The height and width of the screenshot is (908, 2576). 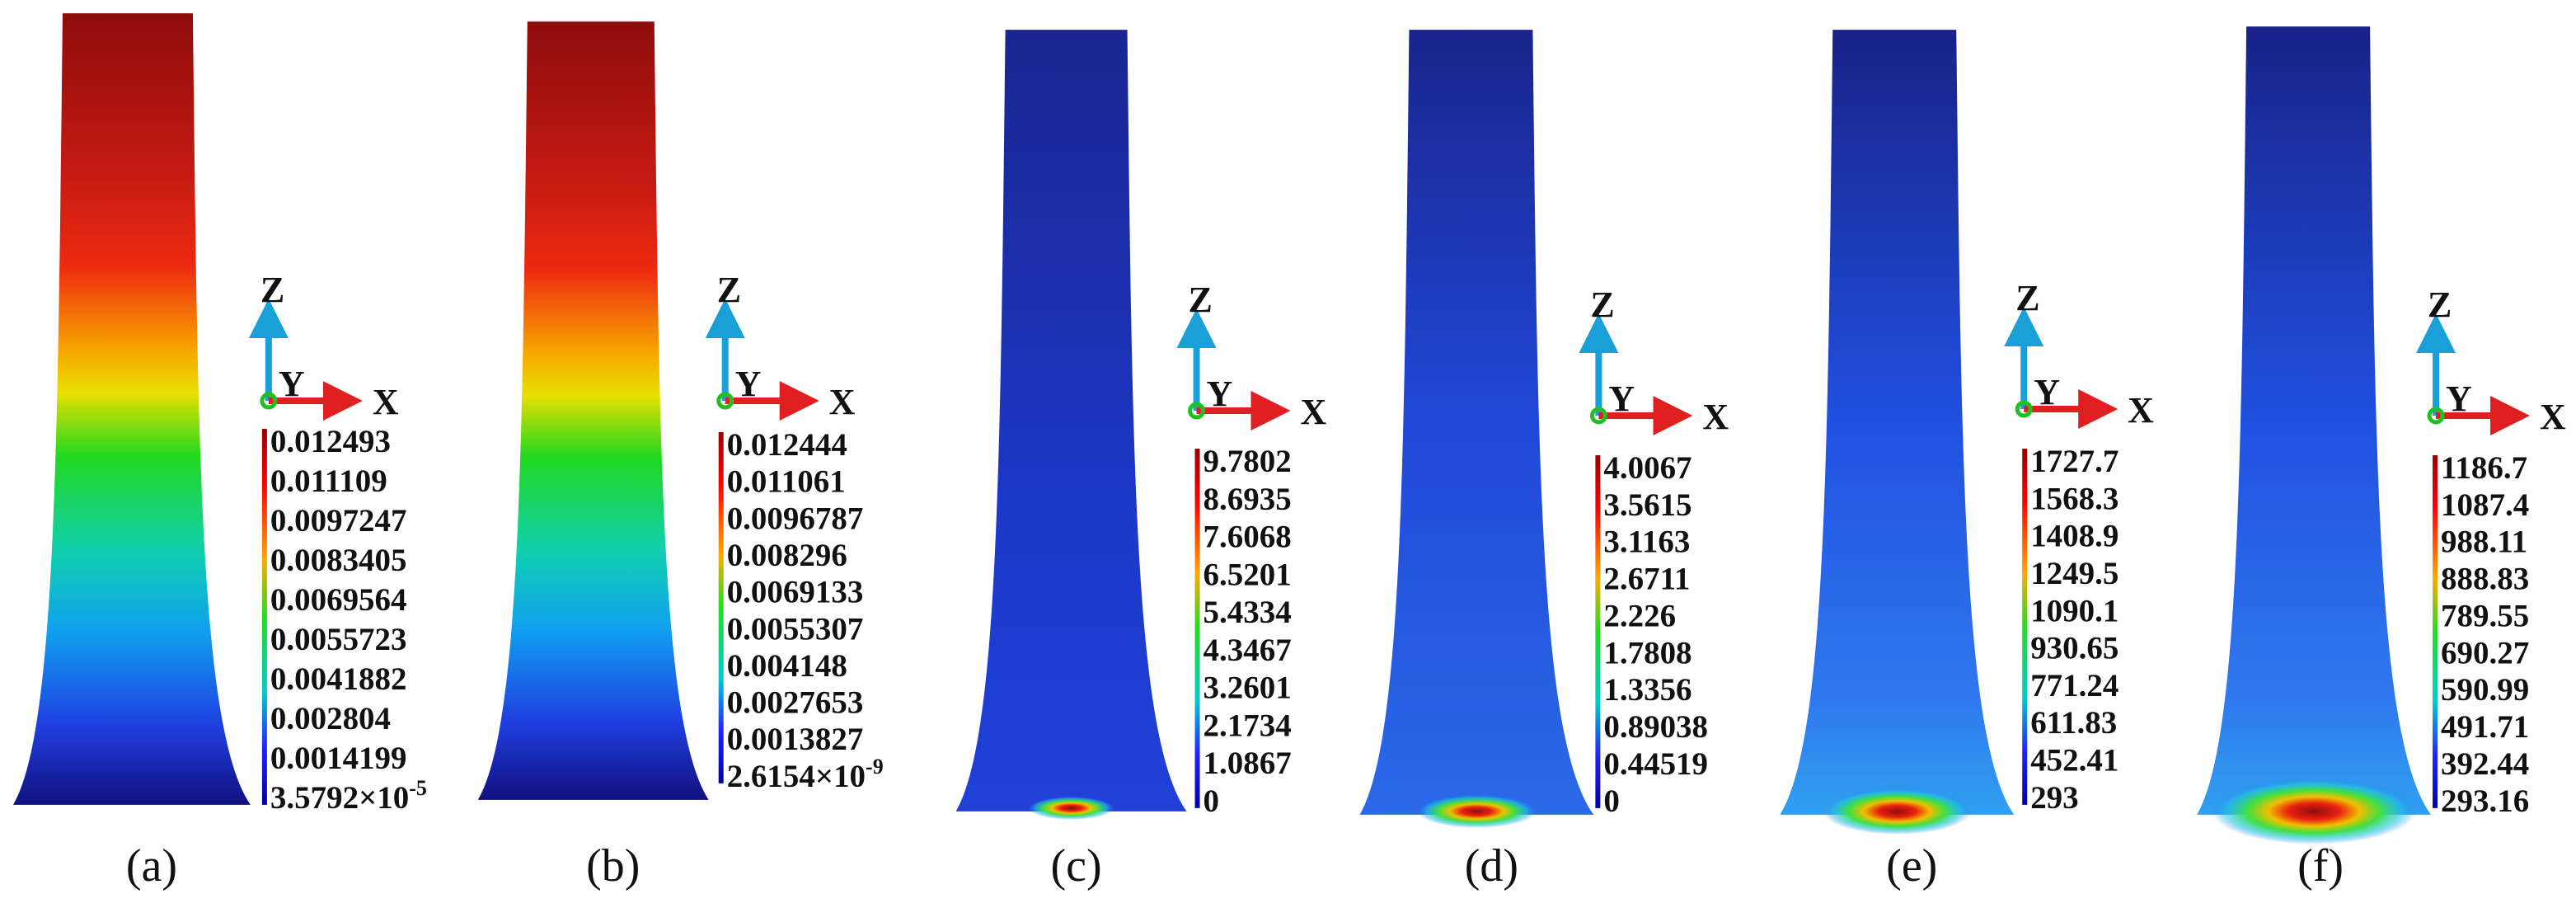 I want to click on legend-label: 988.11, so click(x=2484, y=542).